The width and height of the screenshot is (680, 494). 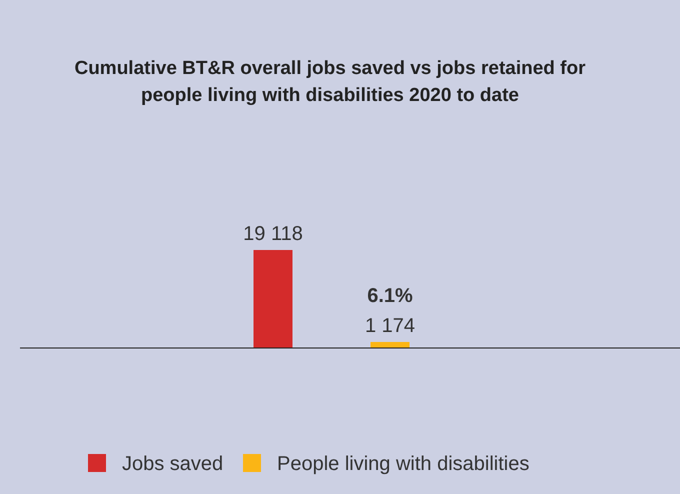 I want to click on data-label: 1 174, so click(x=390, y=325).